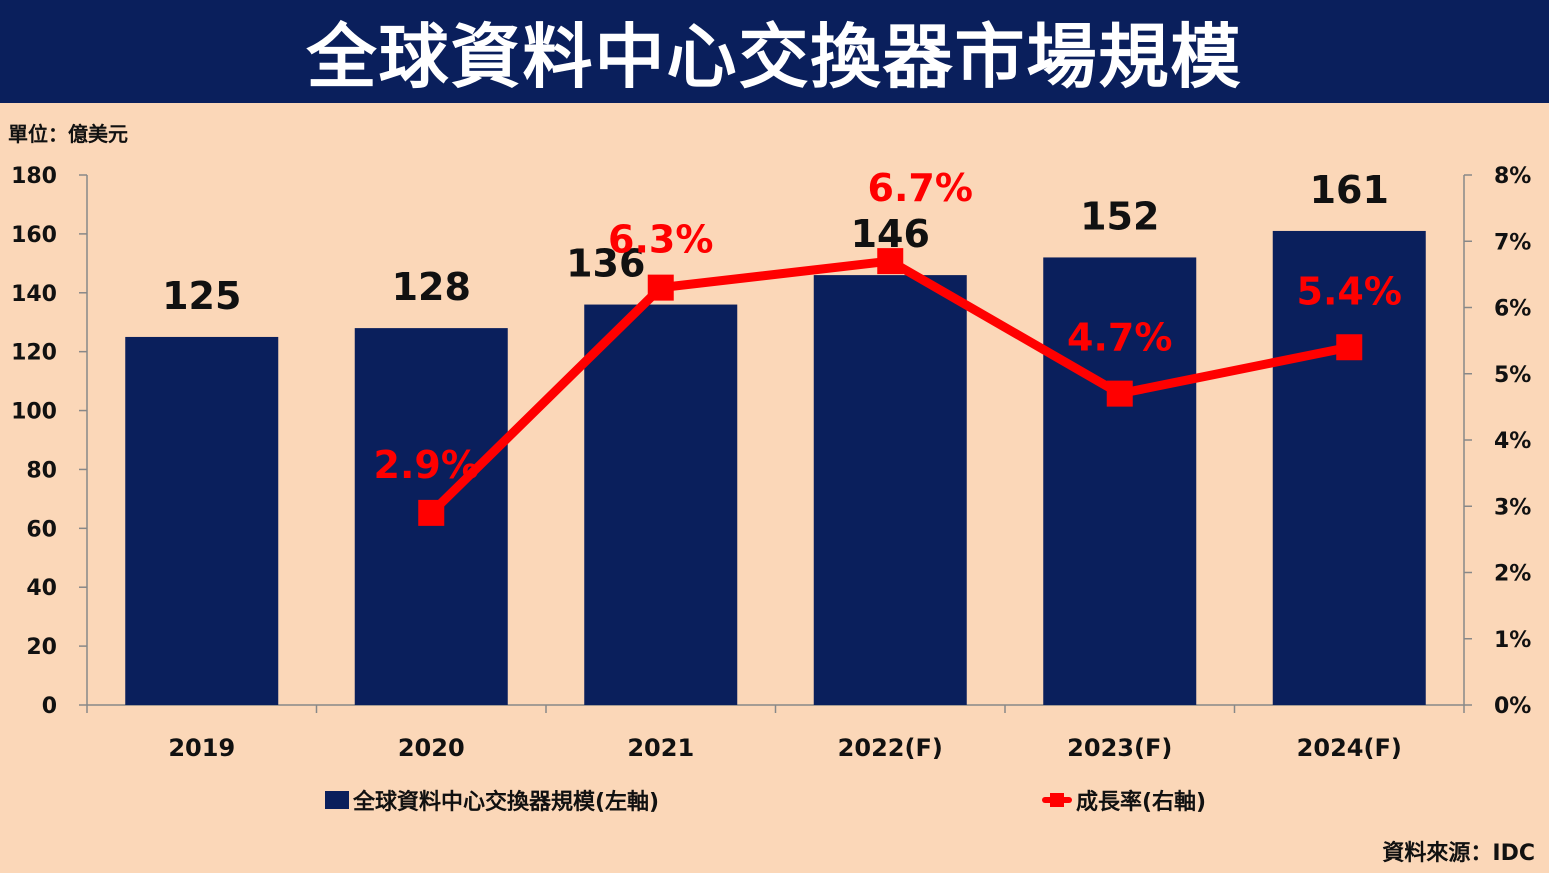 The image size is (1549, 873). Describe the element at coordinates (68, 134) in the screenshot. I see `unit-label: 單位：億美元` at that location.